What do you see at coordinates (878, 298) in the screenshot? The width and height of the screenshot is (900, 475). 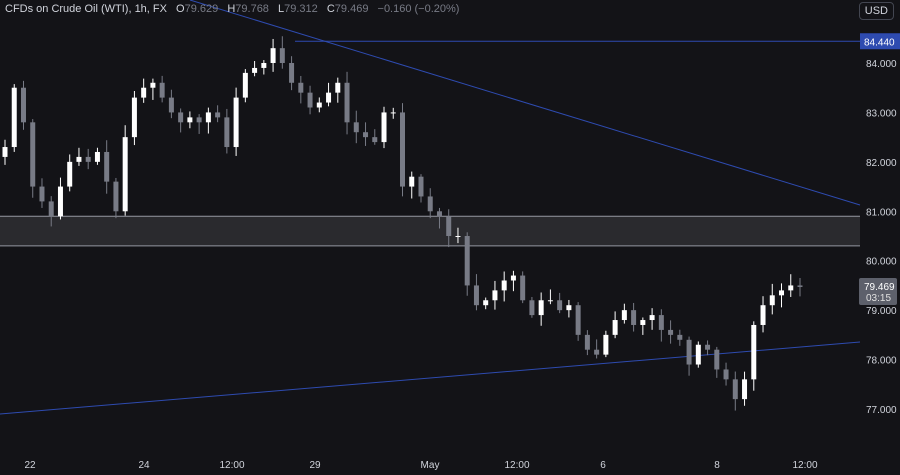 I see `countdown-label: 03:15` at bounding box center [878, 298].